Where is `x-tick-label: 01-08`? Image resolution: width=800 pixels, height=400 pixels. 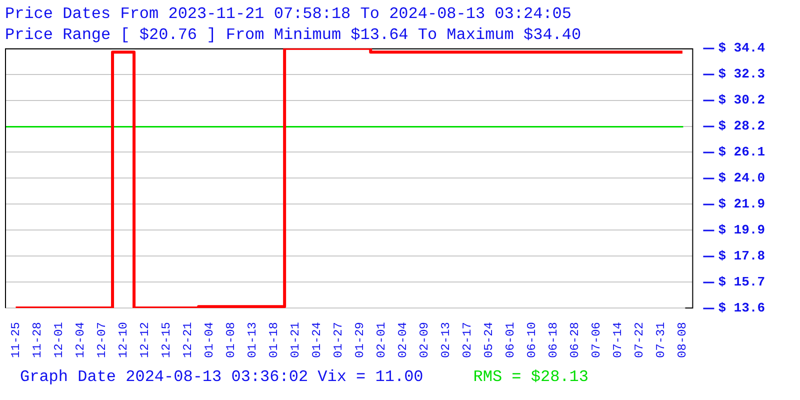 x-tick-label: 01-08 is located at coordinates (231, 340).